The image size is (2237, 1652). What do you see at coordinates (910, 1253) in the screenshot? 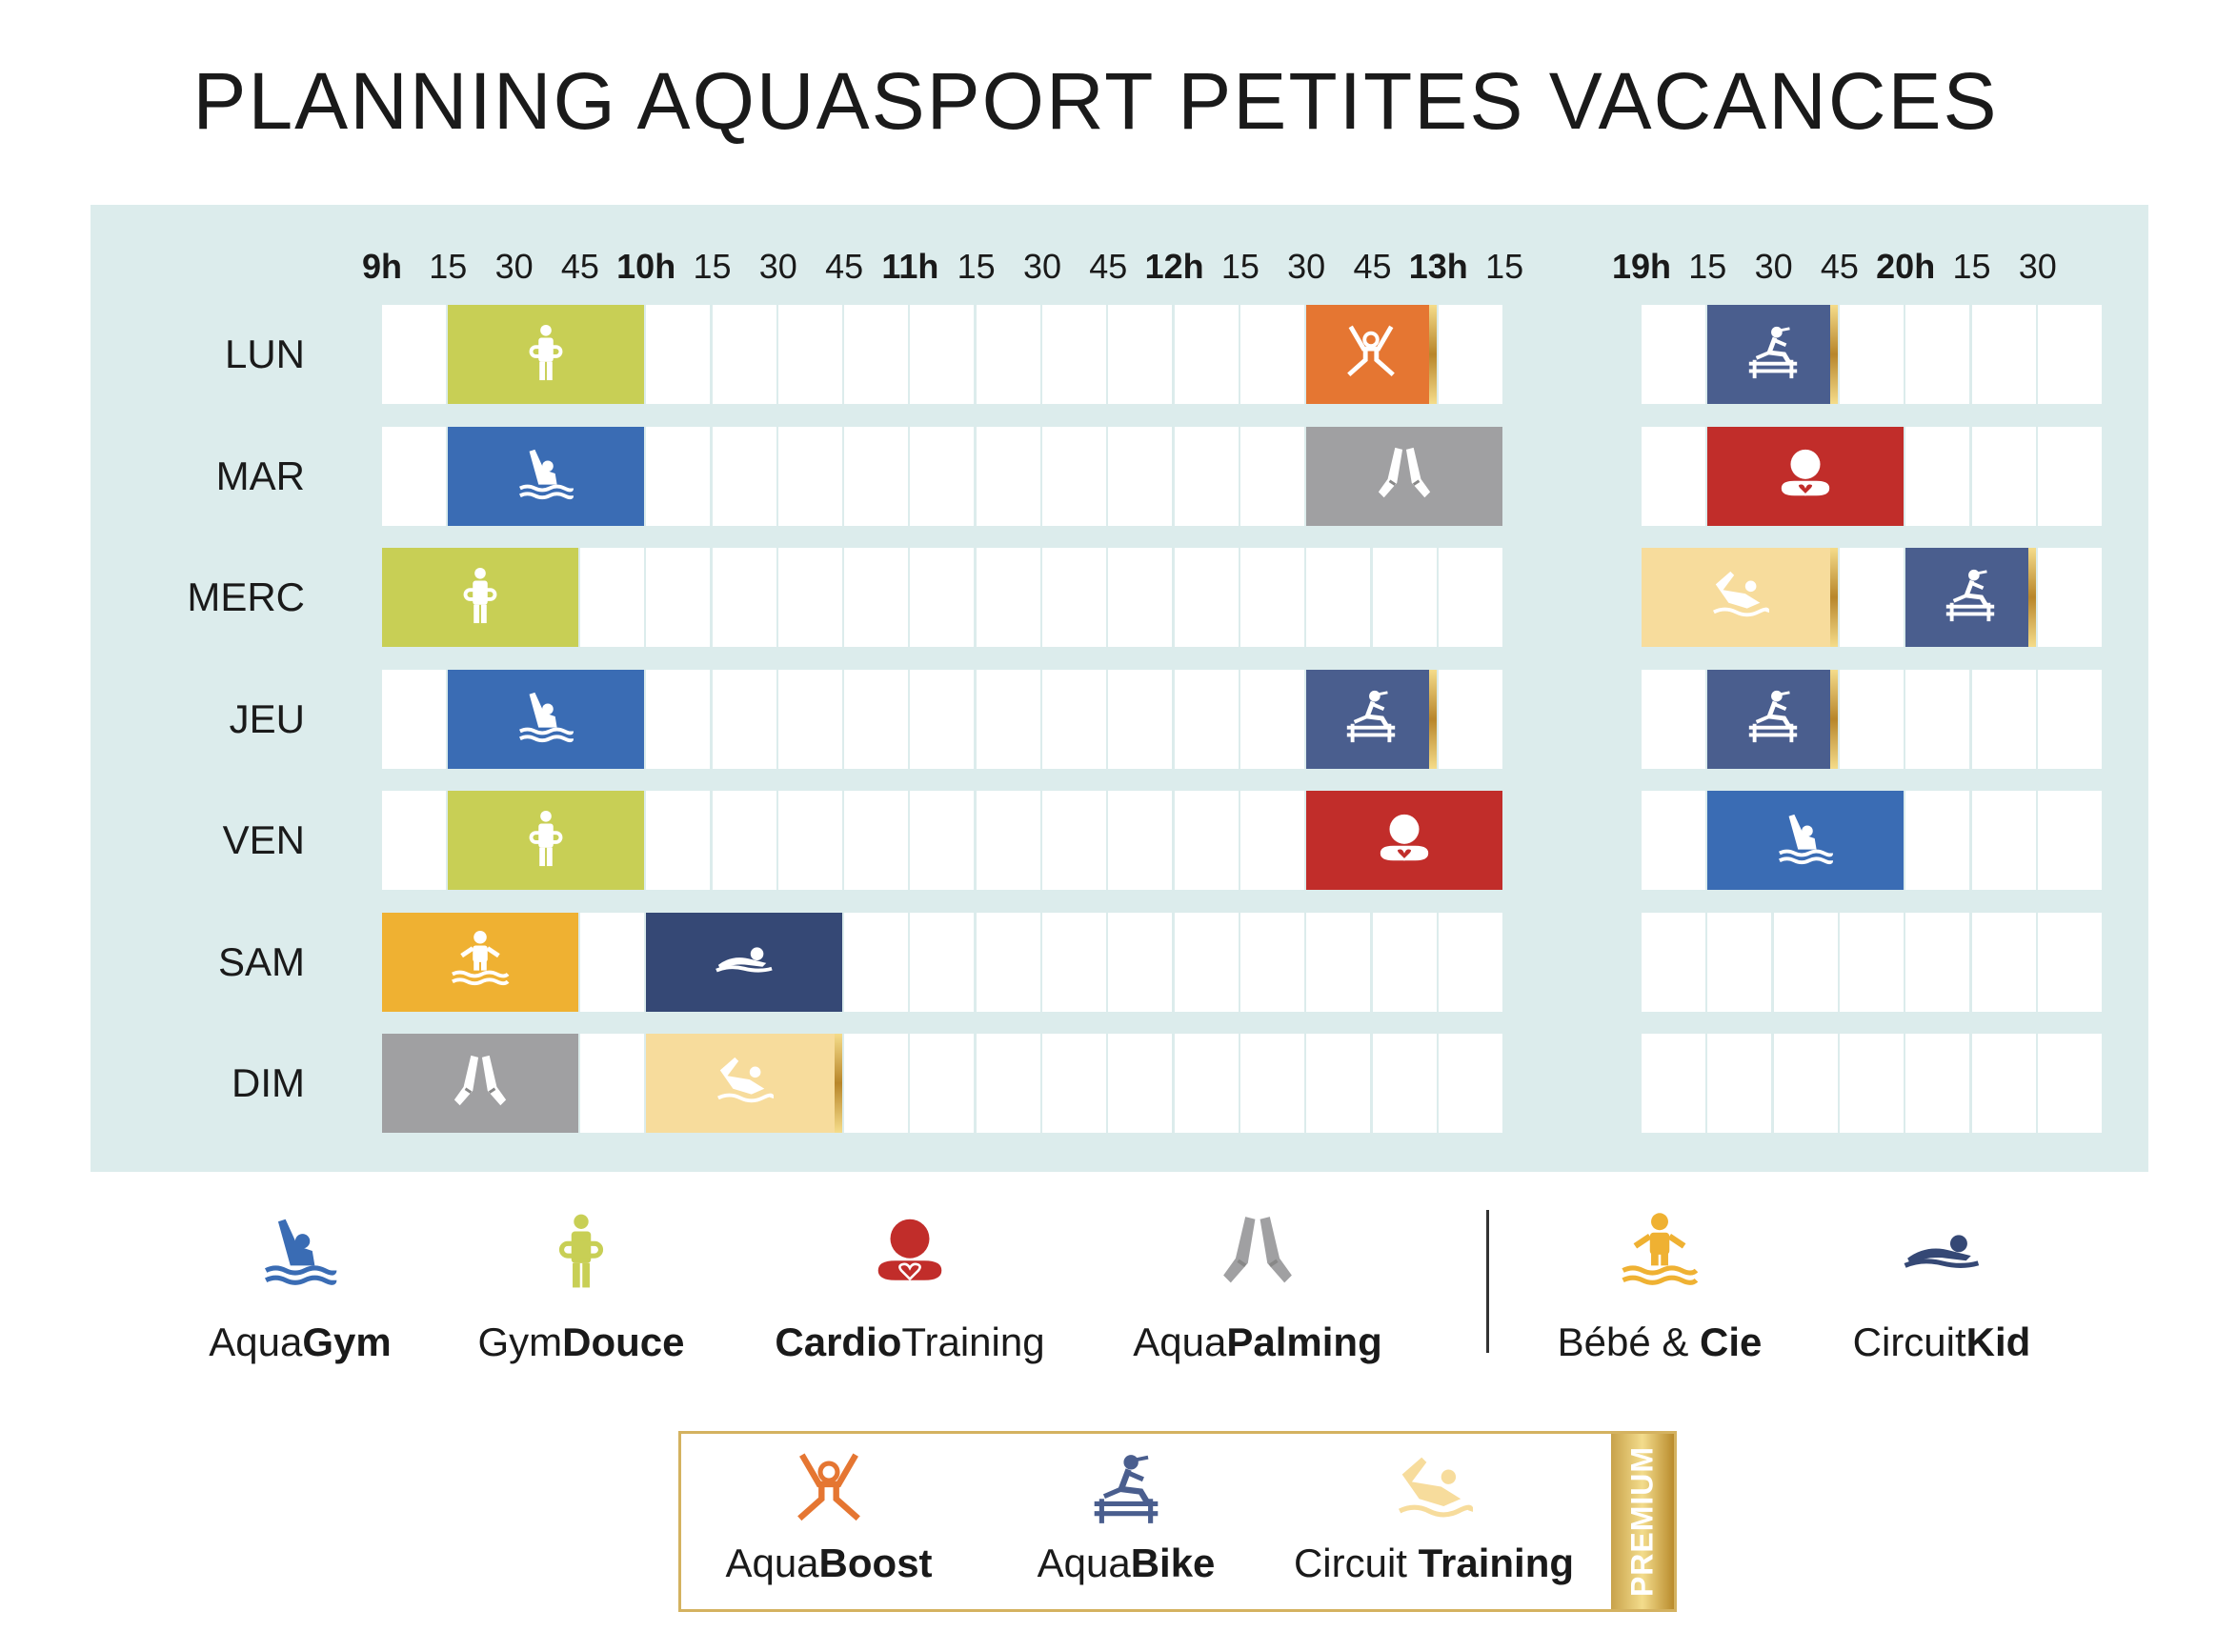
I see `cardio-icon` at bounding box center [910, 1253].